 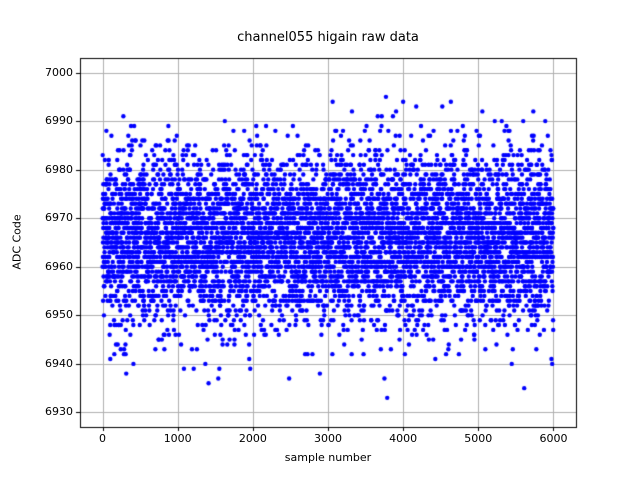 What do you see at coordinates (252, 438) in the screenshot?
I see `x-tick-label: 2000` at bounding box center [252, 438].